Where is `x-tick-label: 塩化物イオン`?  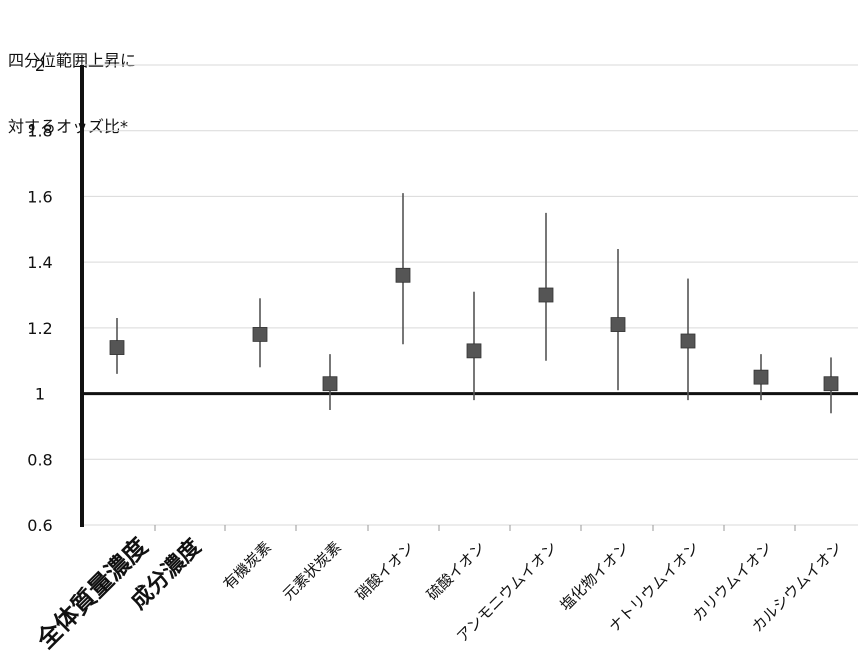
x-tick-label: 塩化物イオン is located at coordinates (594, 576).